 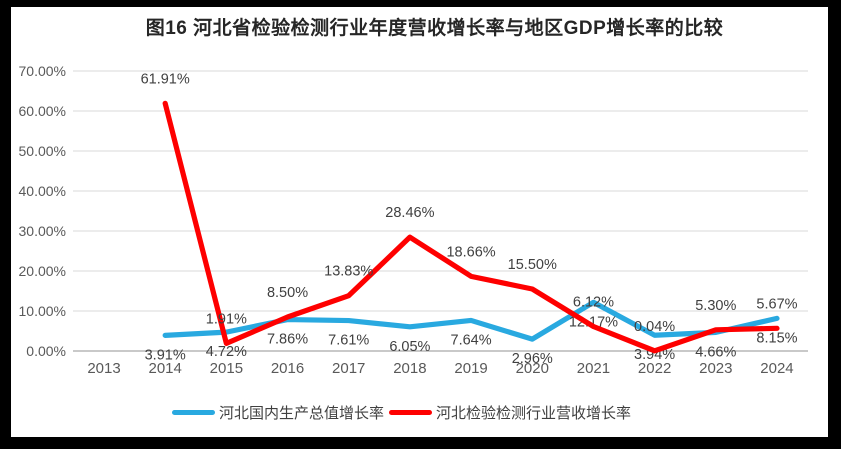 I want to click on data-label: 6.05%, so click(x=409, y=347).